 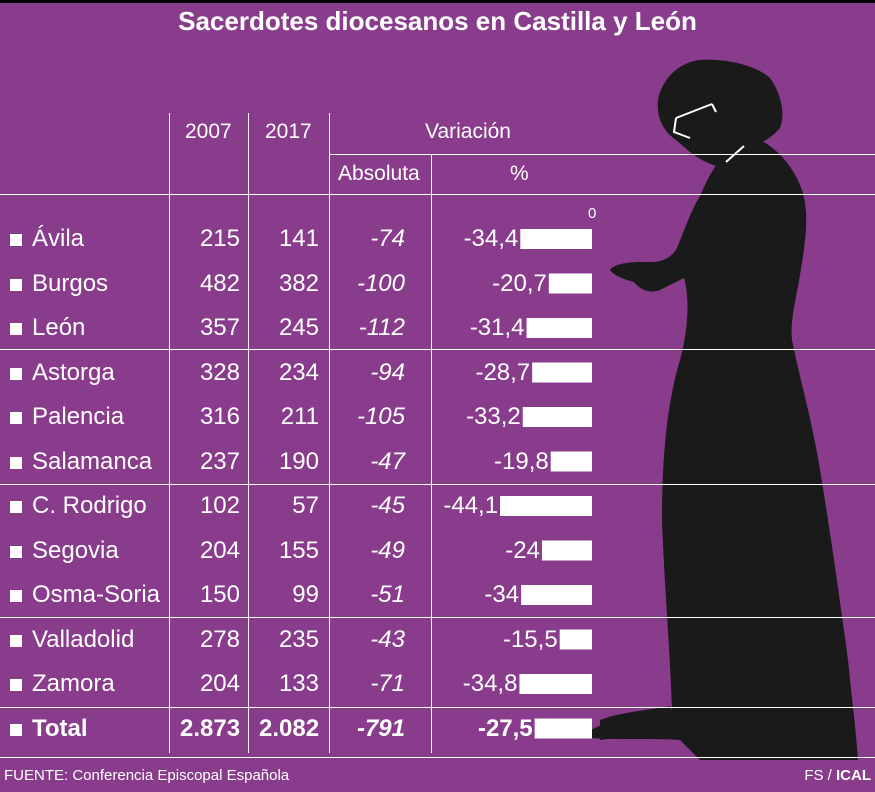 I want to click on row-value-2007: 2.873, so click(x=210, y=728).